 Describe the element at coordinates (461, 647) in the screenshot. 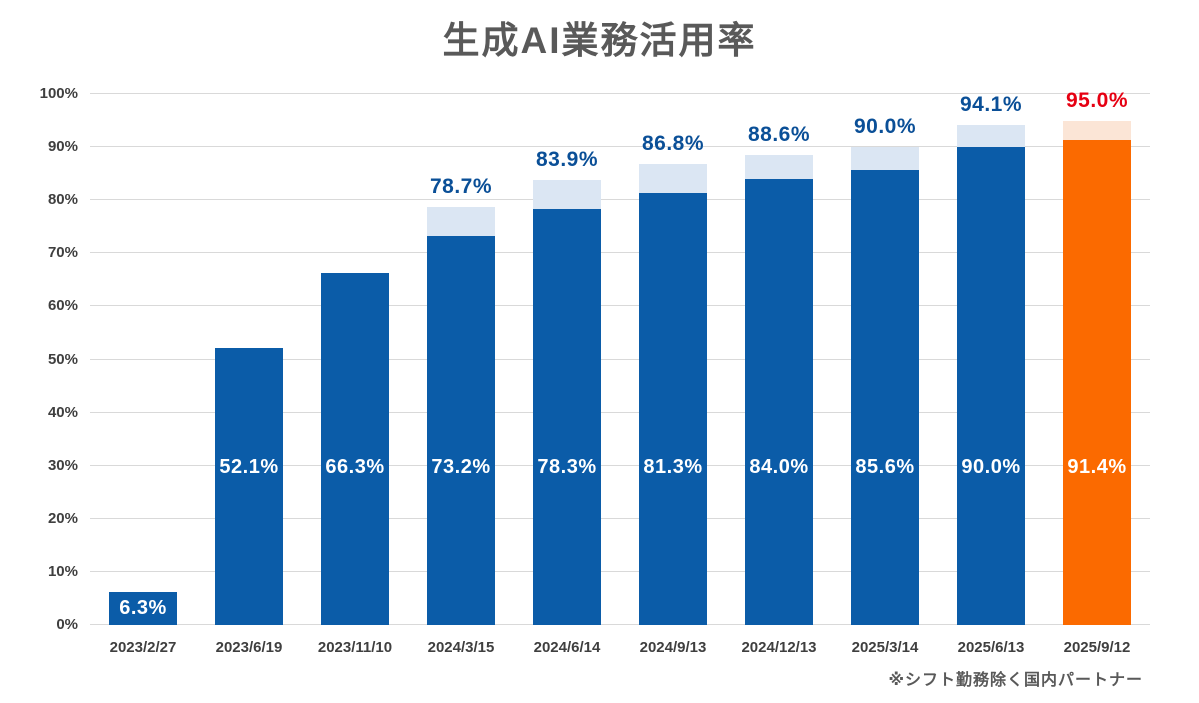

I see `x-axis-label: 2024/3/15` at that location.